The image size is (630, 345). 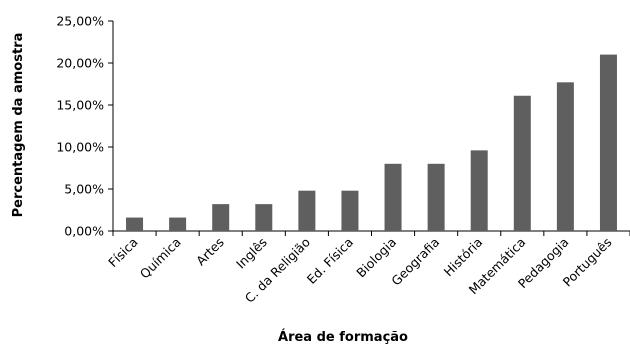 I want to click on y-tick-label: 0,00%, so click(x=84, y=231).